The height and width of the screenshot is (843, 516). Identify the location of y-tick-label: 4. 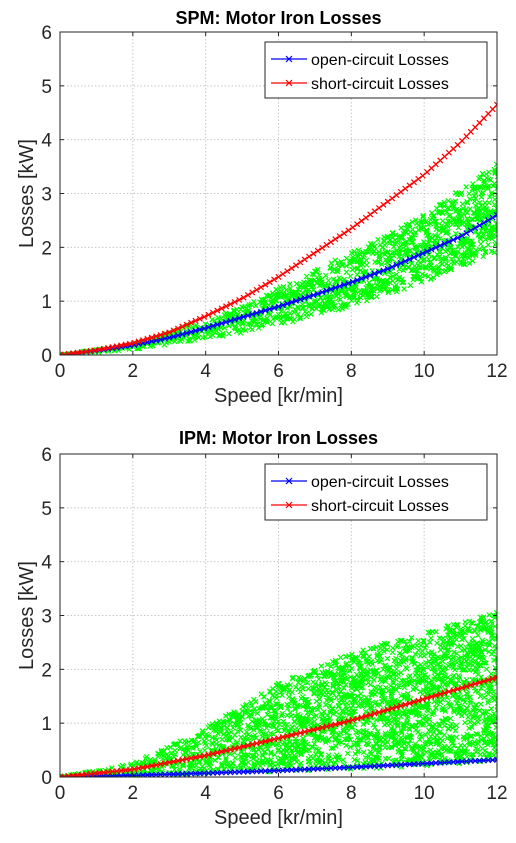
(46, 563).